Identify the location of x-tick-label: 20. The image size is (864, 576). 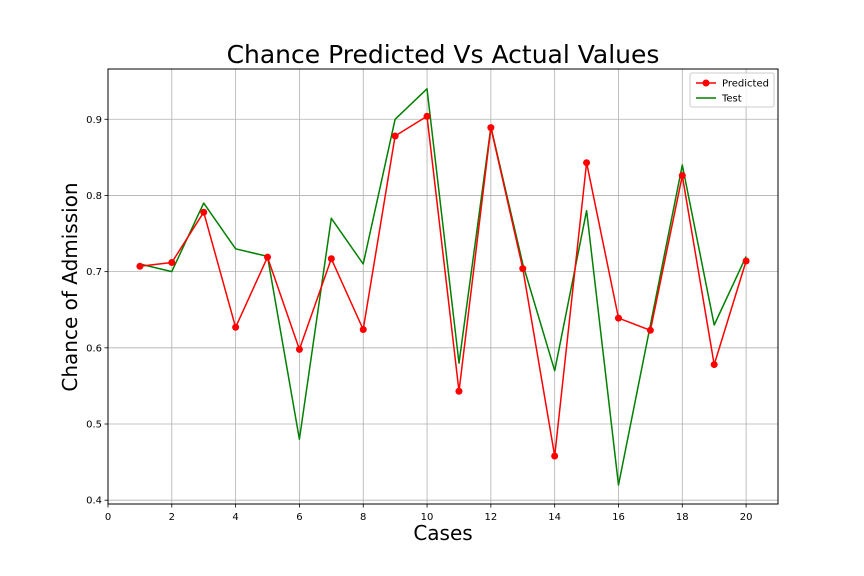
(746, 517).